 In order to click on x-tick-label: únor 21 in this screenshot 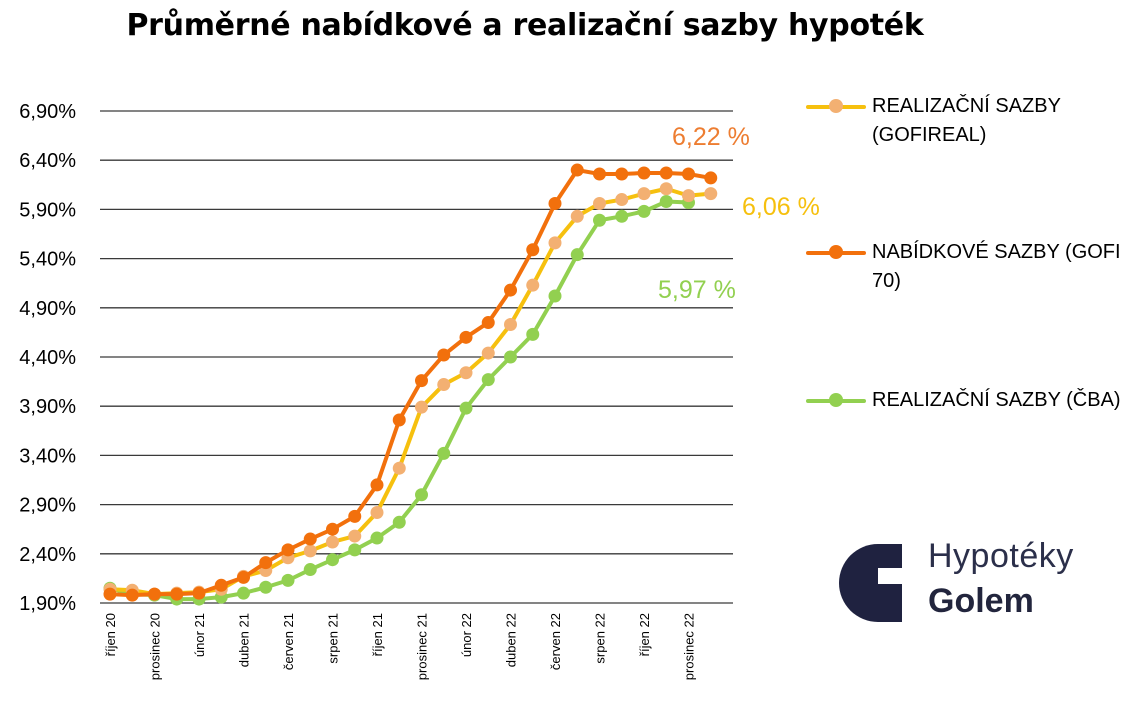, I will do `click(199, 635)`.